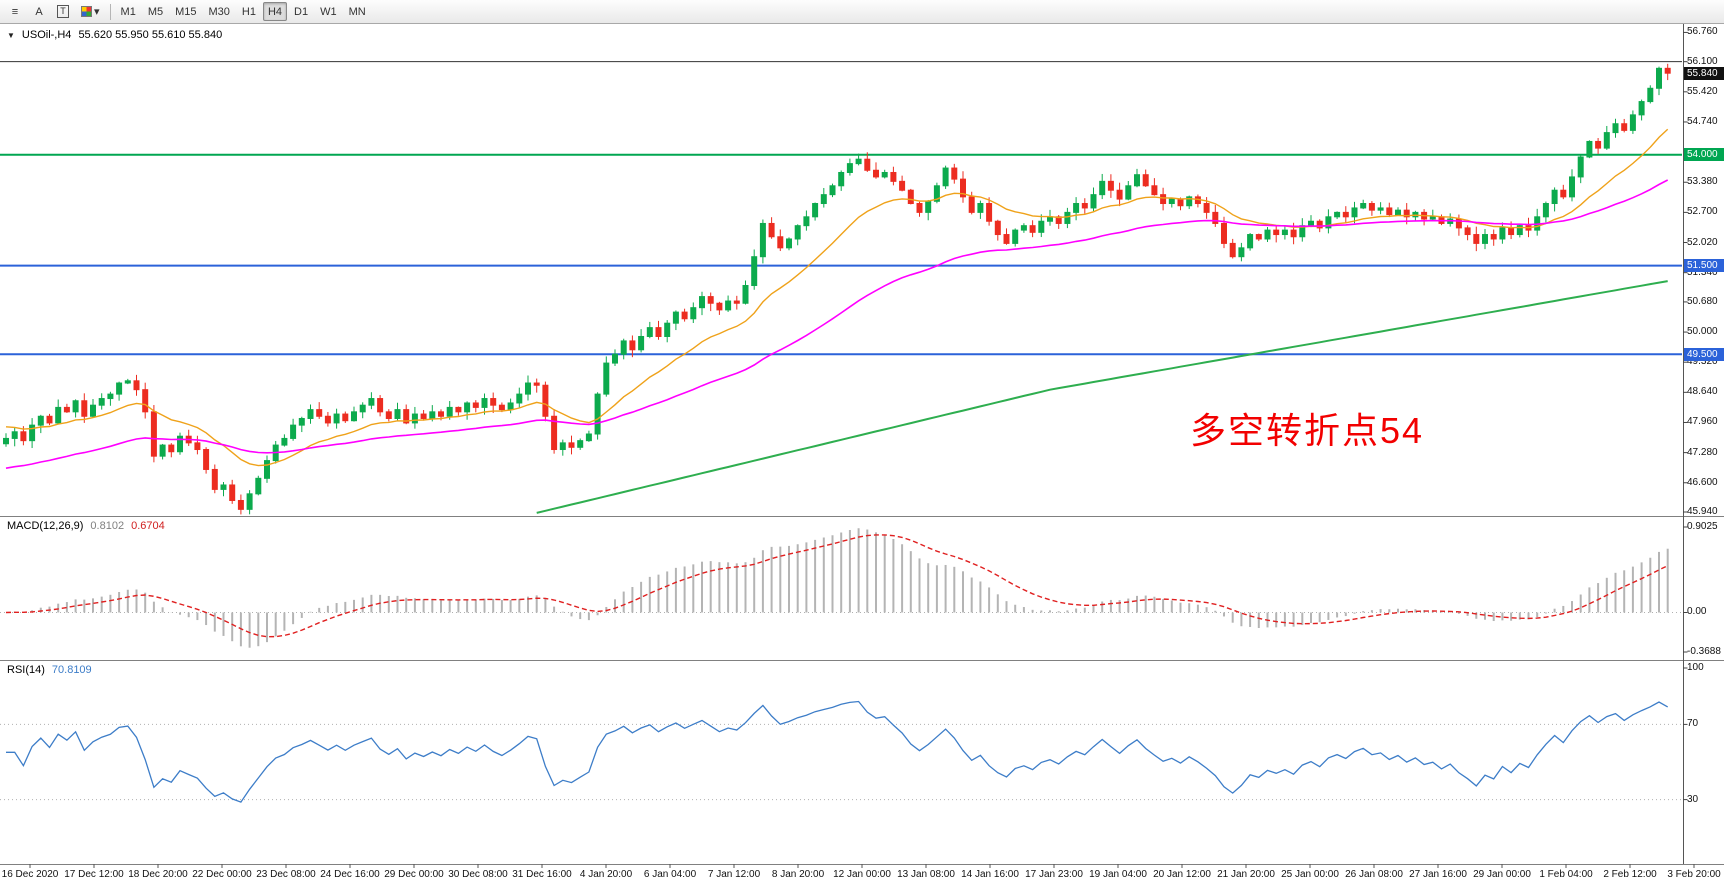 Image resolution: width=1724 pixels, height=893 pixels. I want to click on time-axis-label: 29 Jan 00:00, so click(1502, 874).